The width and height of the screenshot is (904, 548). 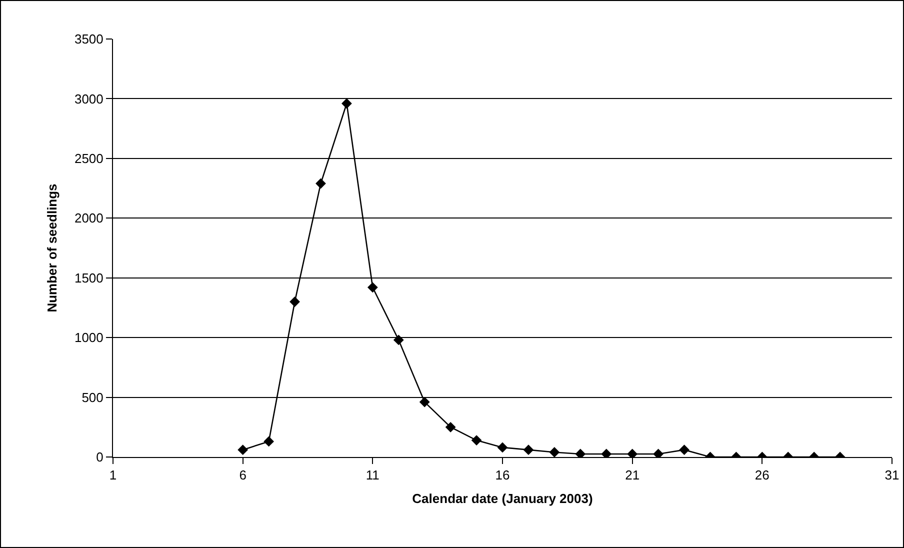 What do you see at coordinates (502, 475) in the screenshot?
I see `x-tick-label: 16` at bounding box center [502, 475].